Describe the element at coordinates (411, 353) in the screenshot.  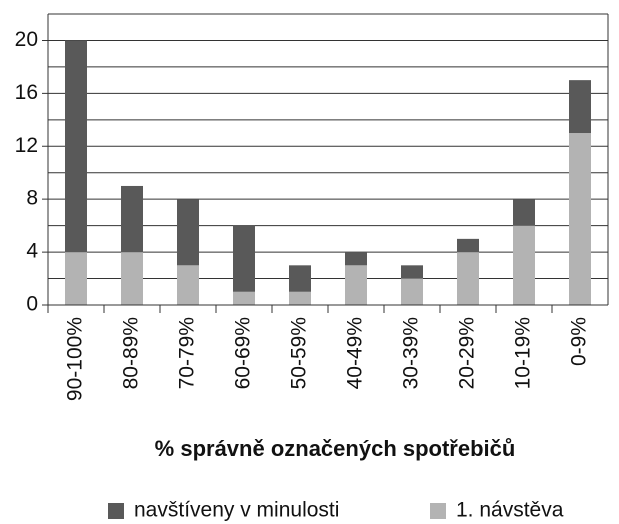
I see `x-tick-label: 30-39%` at that location.